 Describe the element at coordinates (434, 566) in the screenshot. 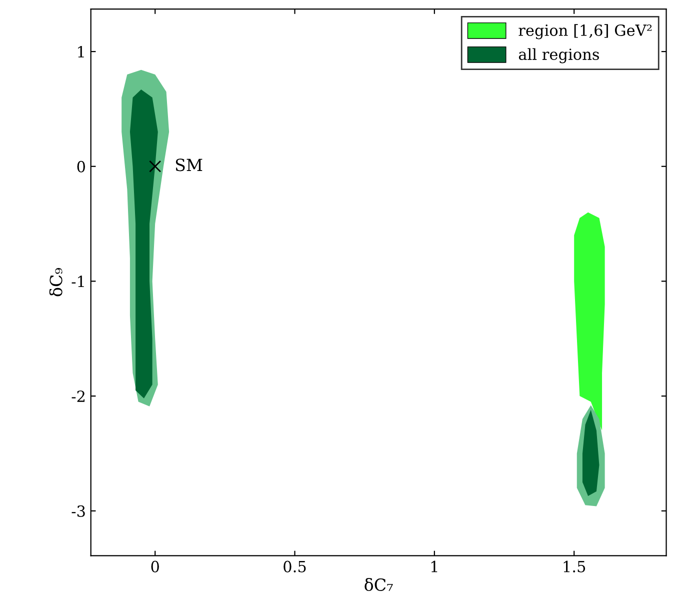

I see `x-tick-label: 1` at that location.